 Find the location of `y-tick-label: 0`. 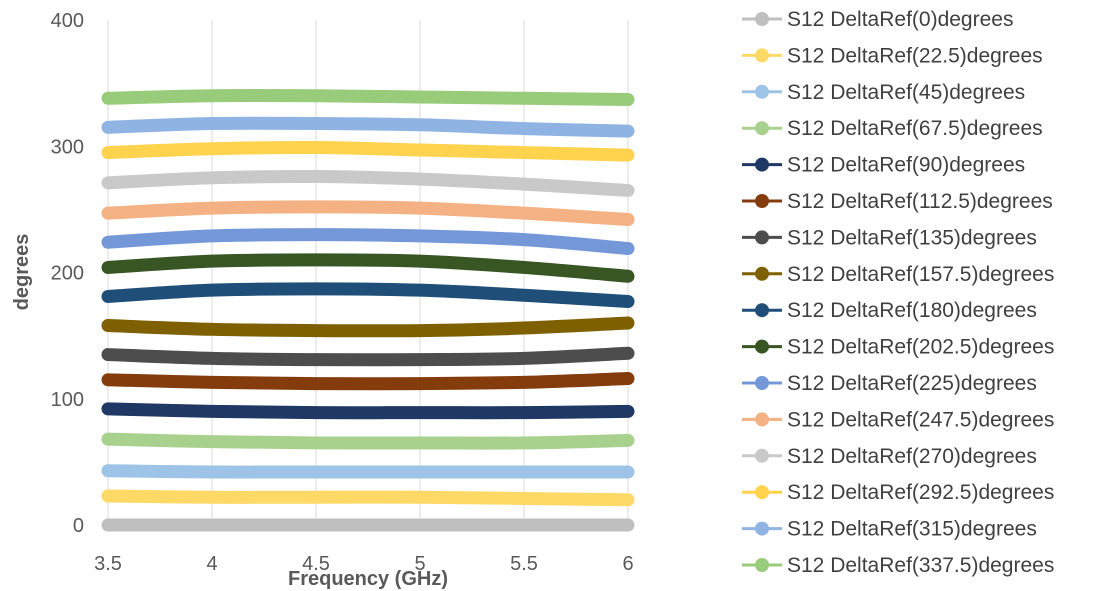

y-tick-label: 0 is located at coordinates (78, 526).